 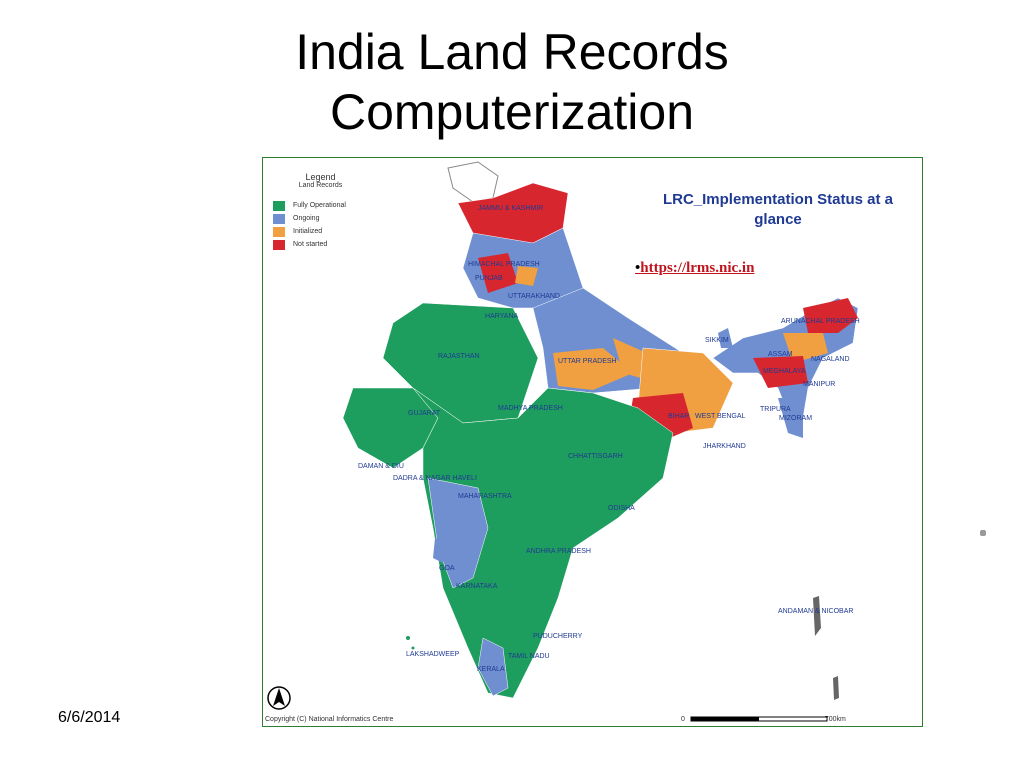 I want to click on state-label: JAMMU & KASHMIR, so click(x=510, y=208).